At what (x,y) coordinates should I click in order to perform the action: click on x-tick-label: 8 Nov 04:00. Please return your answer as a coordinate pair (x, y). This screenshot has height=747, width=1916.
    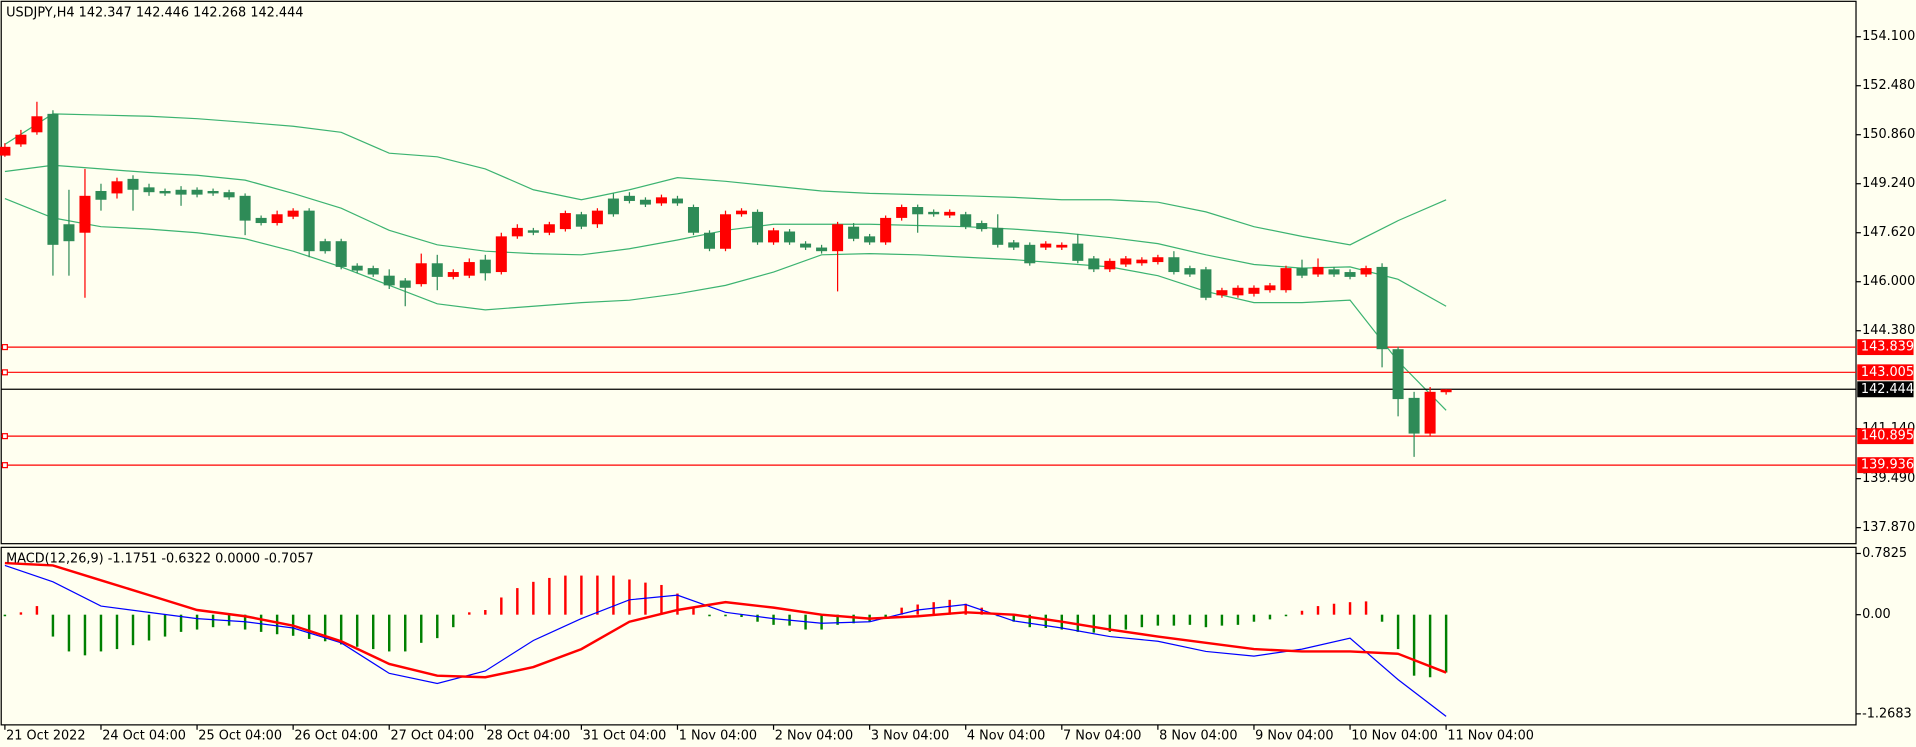
    Looking at the image, I should click on (1198, 735).